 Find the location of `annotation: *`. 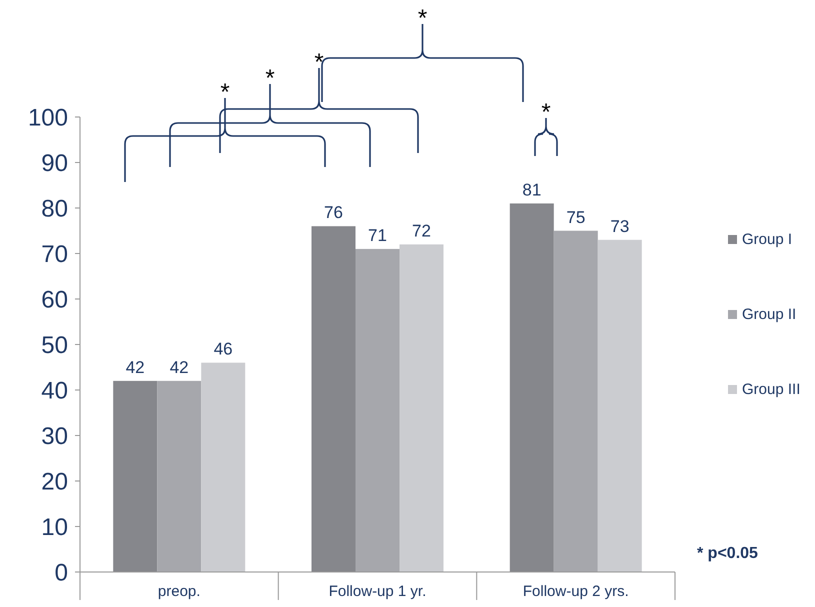

annotation: * is located at coordinates (546, 112).